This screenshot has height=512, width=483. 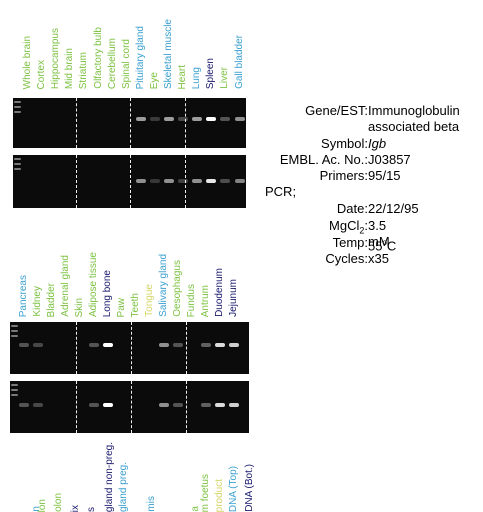 I want to click on lane-label: Olfactory bulb, so click(x=98, y=58).